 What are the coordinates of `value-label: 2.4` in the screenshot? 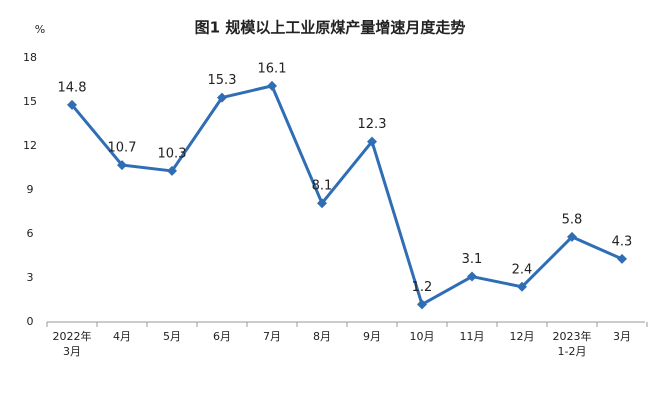 It's located at (522, 269).